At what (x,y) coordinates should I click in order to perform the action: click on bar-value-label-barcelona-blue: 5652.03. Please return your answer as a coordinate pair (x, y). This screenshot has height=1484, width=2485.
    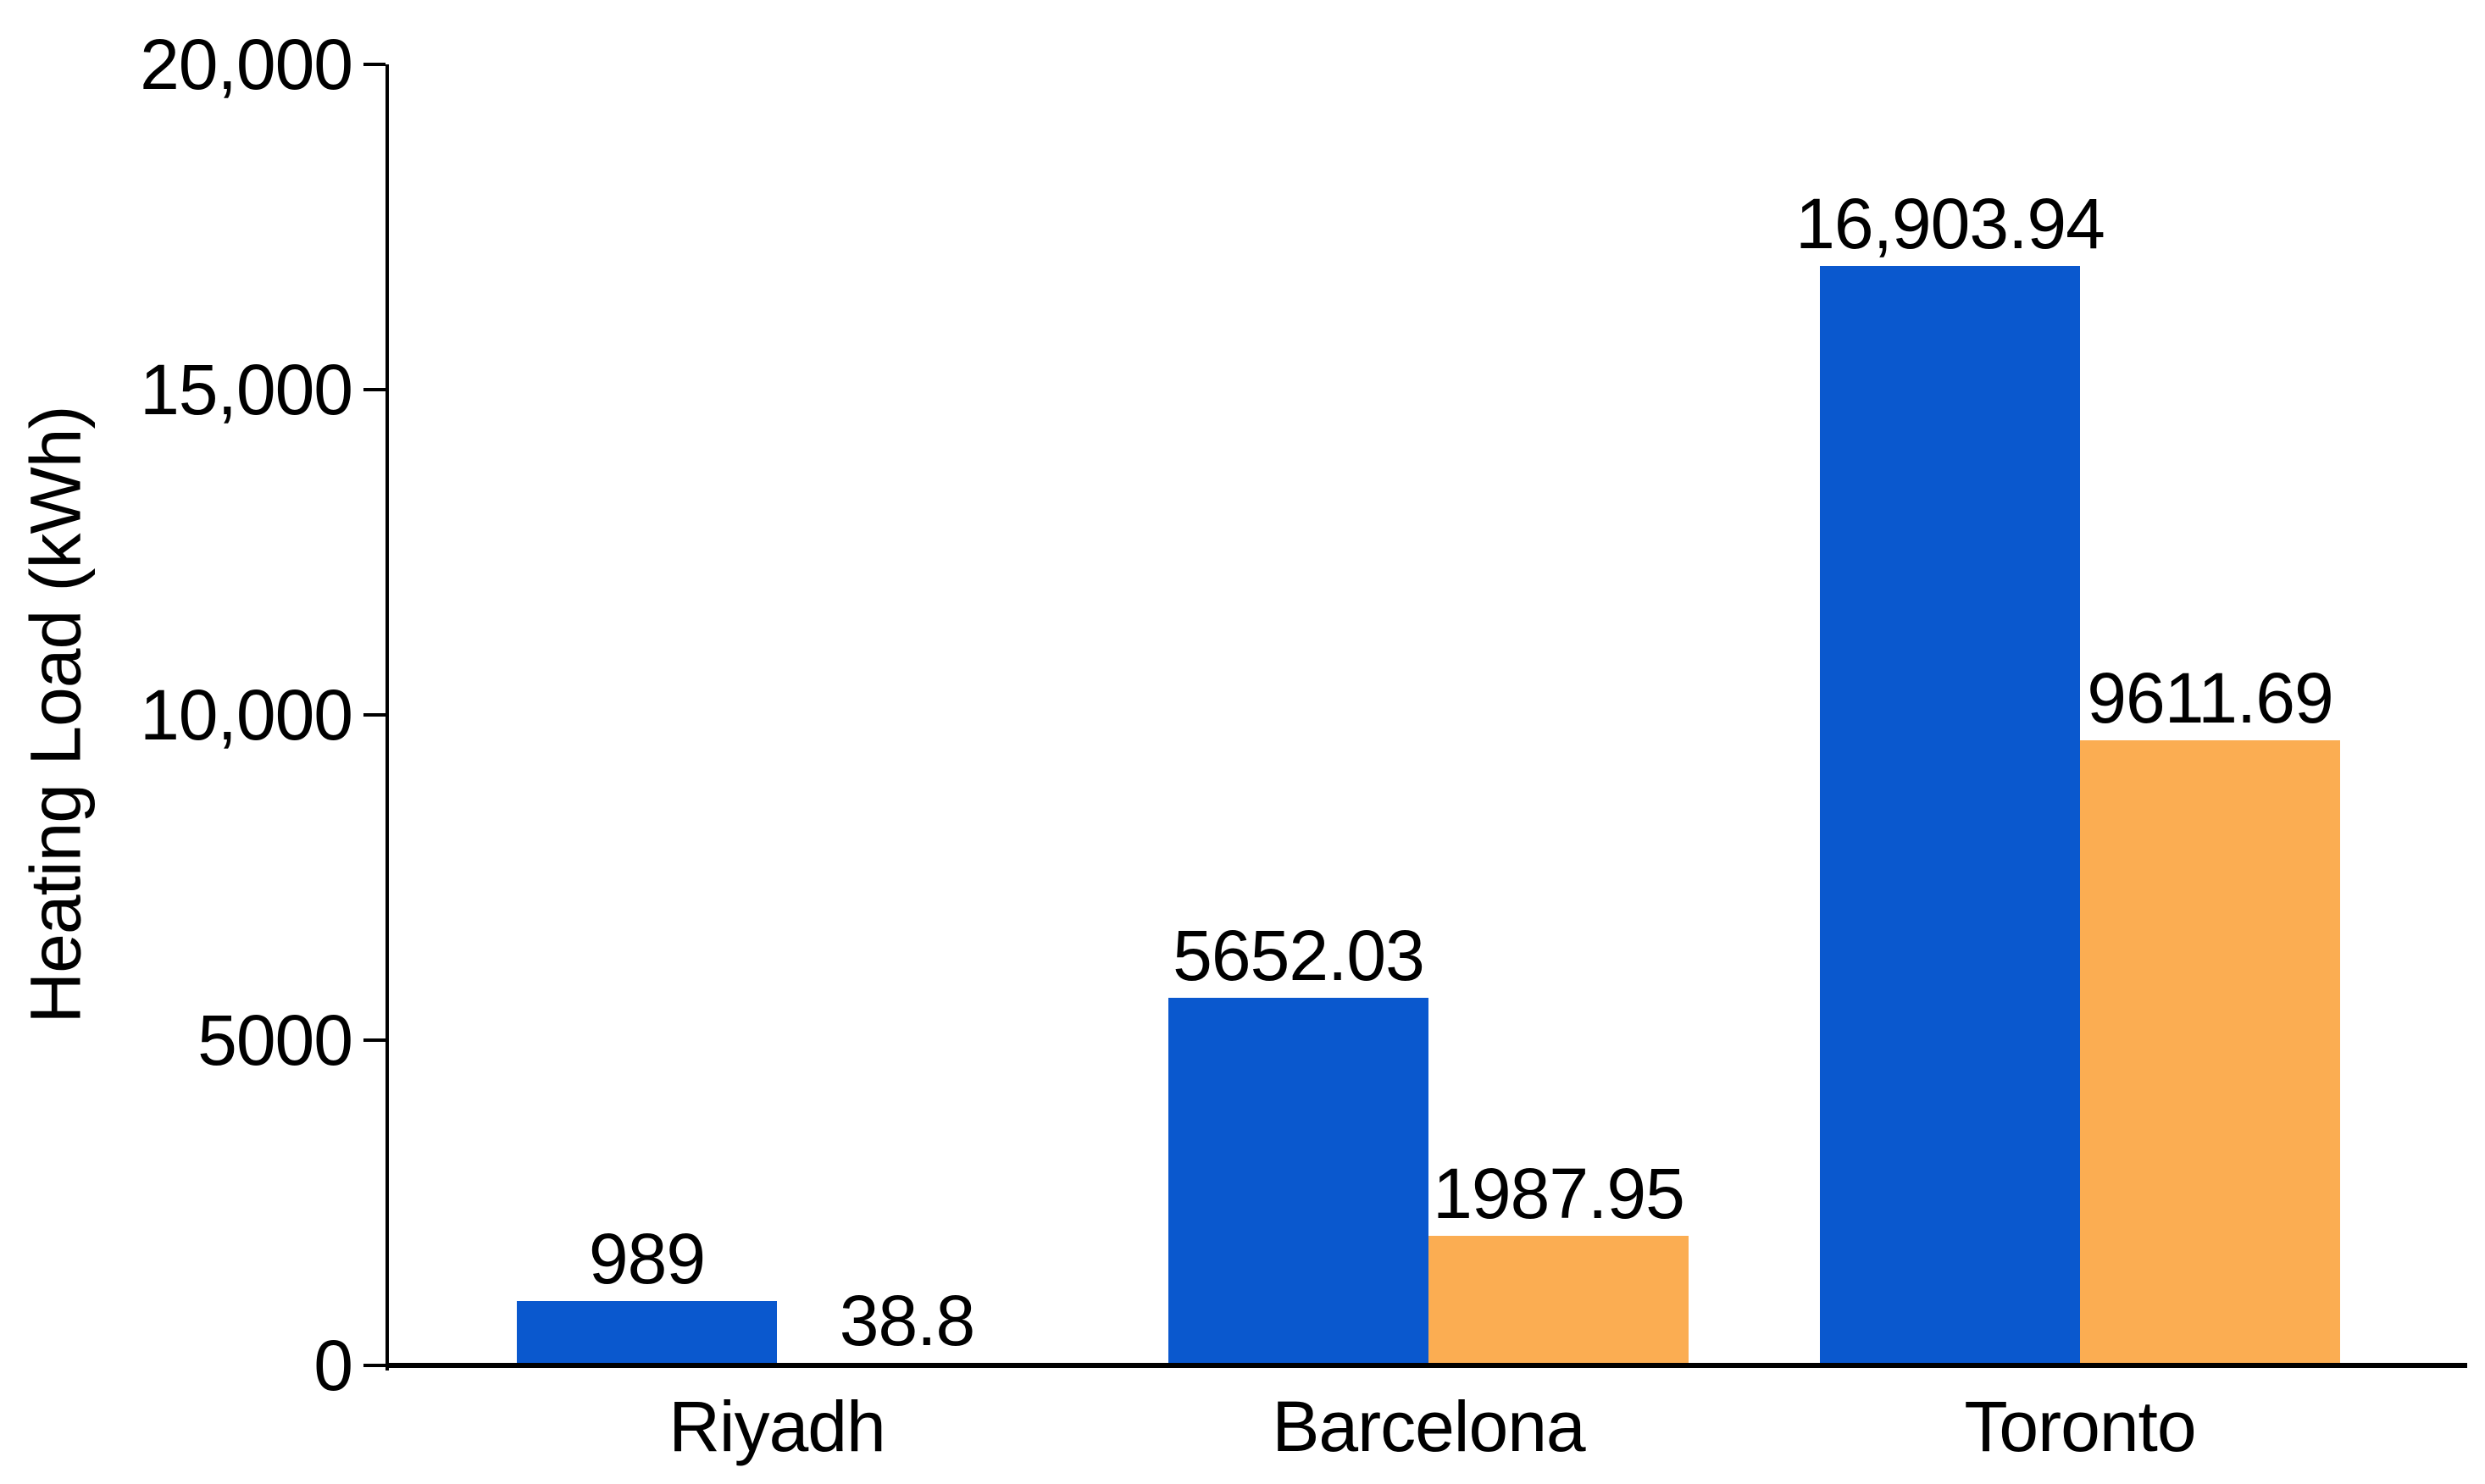
    Looking at the image, I should click on (1299, 955).